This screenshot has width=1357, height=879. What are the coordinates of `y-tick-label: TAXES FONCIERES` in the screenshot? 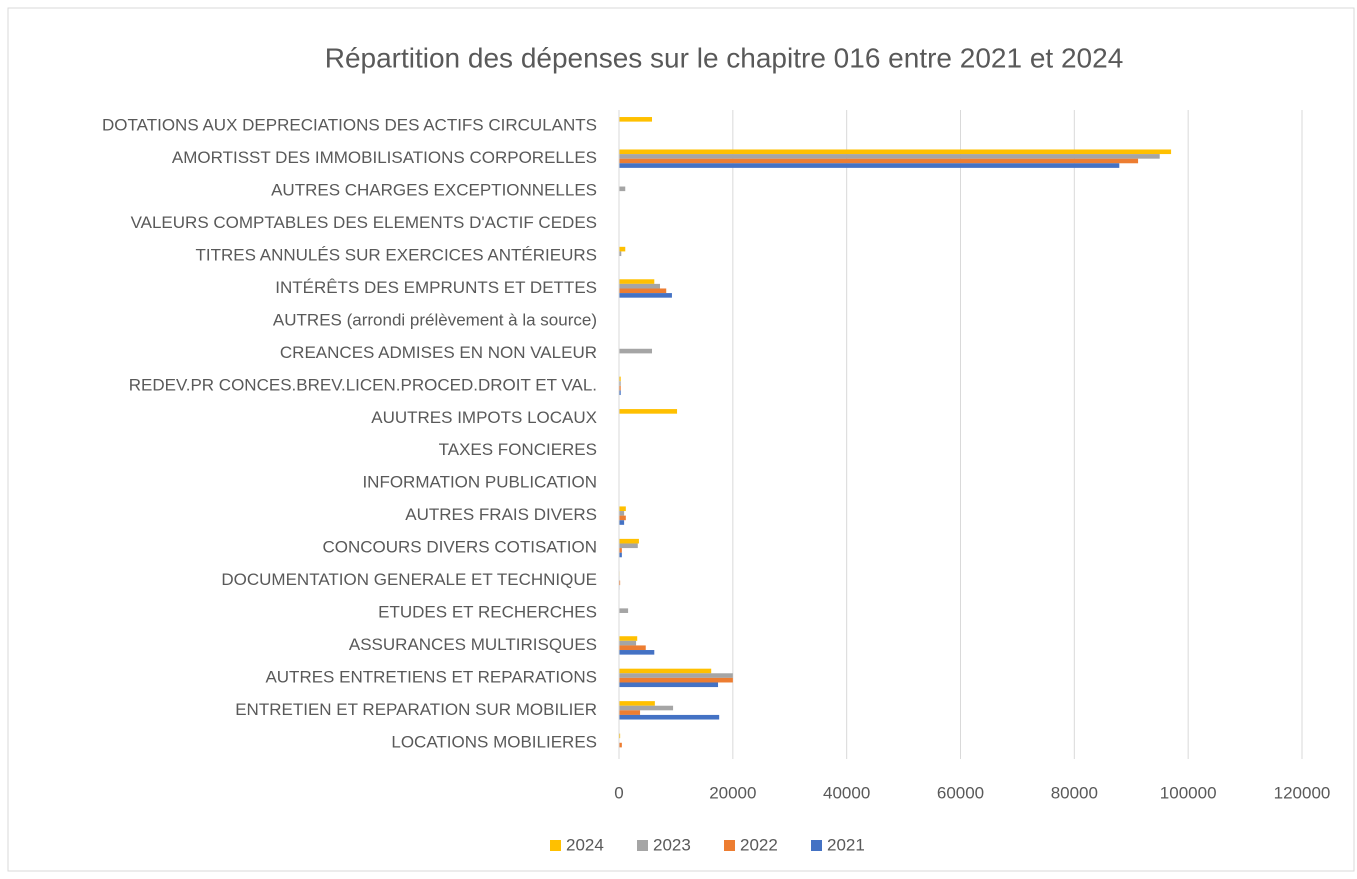 It's located at (518, 449).